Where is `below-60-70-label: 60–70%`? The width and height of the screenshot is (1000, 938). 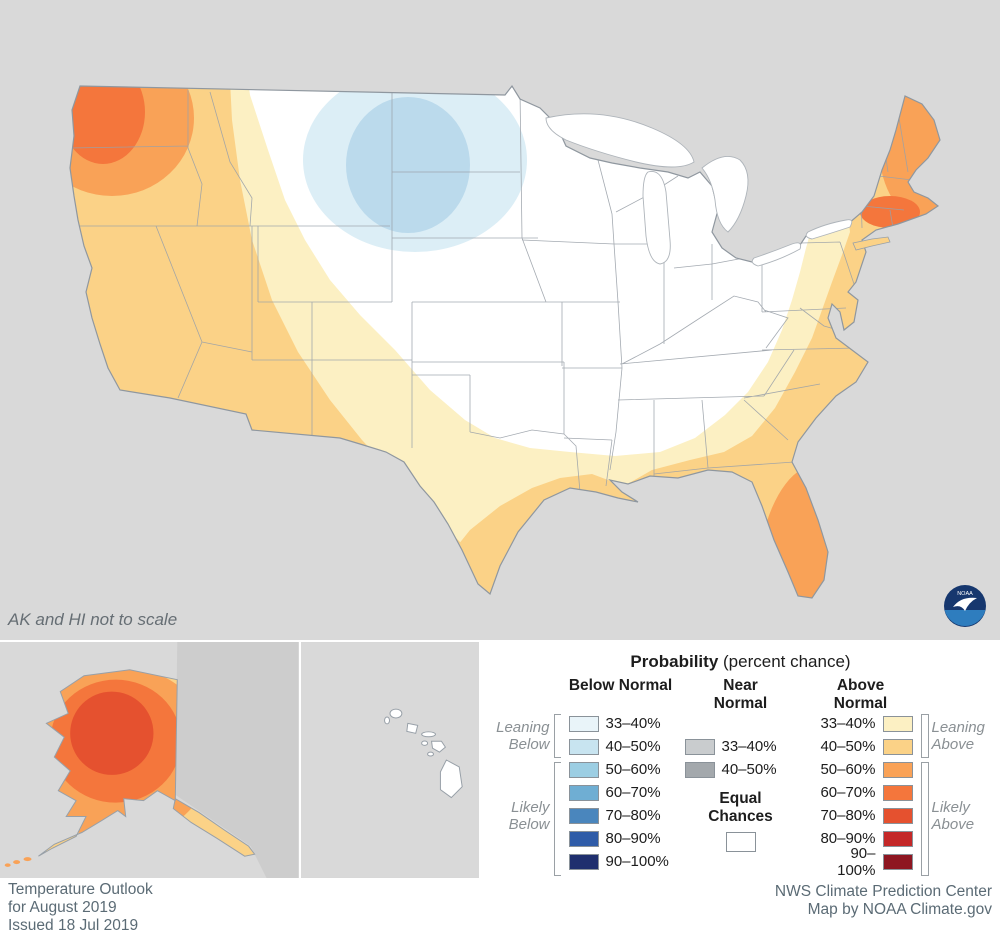
below-60-70-label: 60–70% is located at coordinates (633, 792).